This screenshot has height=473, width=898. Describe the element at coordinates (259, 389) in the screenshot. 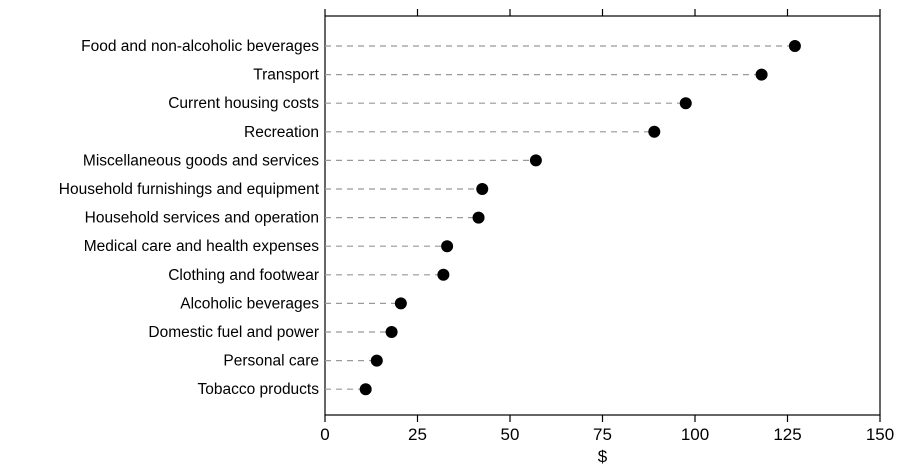

I see `category-label: Tobacco products` at that location.